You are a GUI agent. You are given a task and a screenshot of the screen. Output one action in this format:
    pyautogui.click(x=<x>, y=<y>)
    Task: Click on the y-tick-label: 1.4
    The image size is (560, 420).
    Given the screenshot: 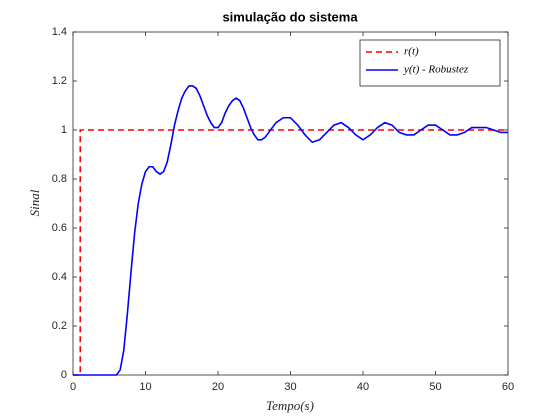 What is the action you would take?
    pyautogui.click(x=59, y=32)
    